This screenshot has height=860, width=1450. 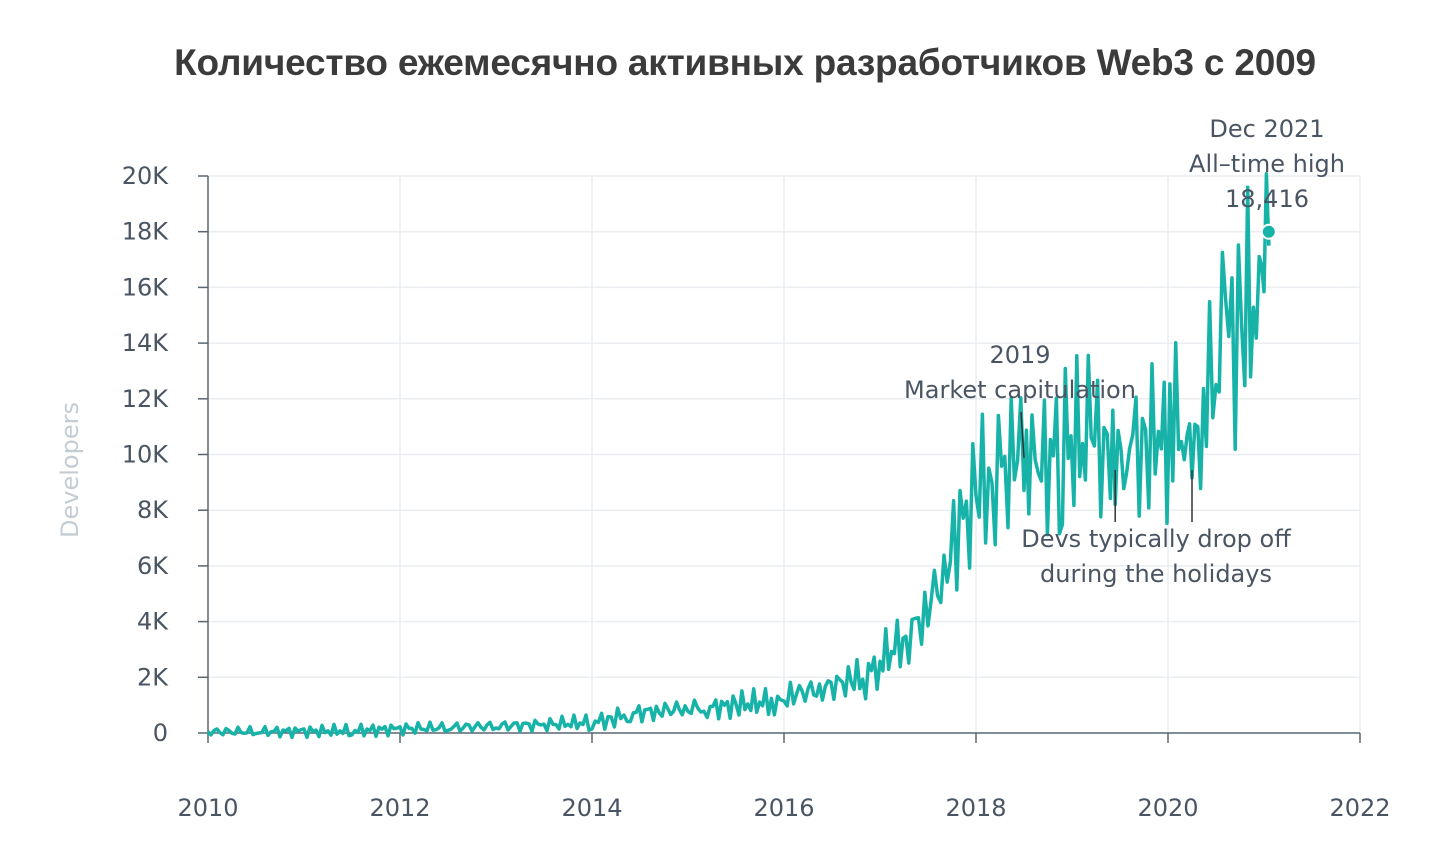 What do you see at coordinates (146, 399) in the screenshot?
I see `y-tick-label: 12K` at bounding box center [146, 399].